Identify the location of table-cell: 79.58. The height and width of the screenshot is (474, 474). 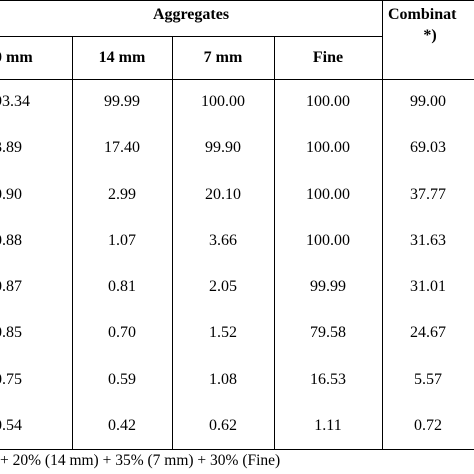
(328, 333).